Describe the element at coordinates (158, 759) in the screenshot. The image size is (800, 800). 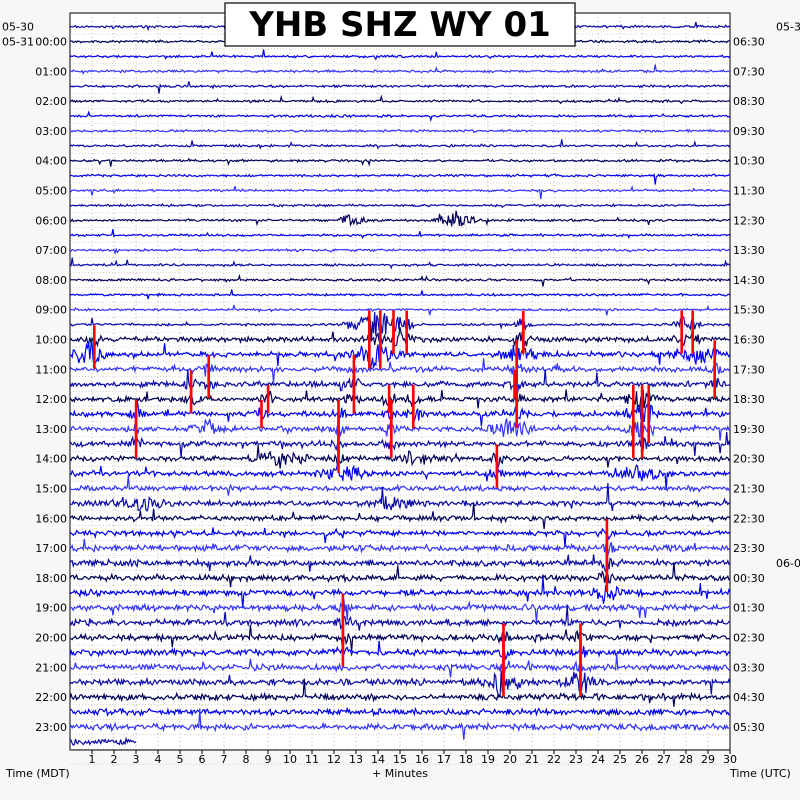
I see `x-tick-label: 4` at that location.